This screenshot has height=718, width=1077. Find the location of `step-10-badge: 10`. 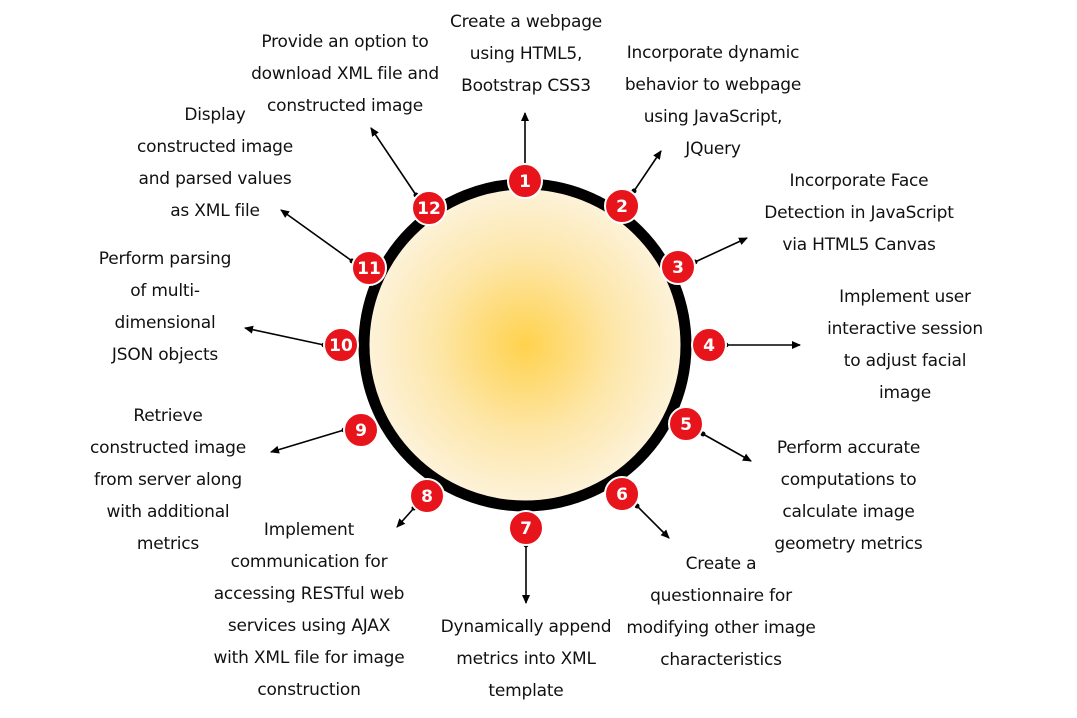

step-10-badge: 10 is located at coordinates (341, 345).